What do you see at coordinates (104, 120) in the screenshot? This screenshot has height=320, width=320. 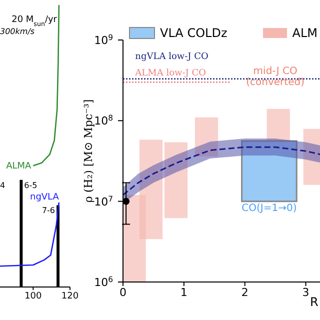 I see `y-tick-label: 10$^{8}$` at bounding box center [104, 120].